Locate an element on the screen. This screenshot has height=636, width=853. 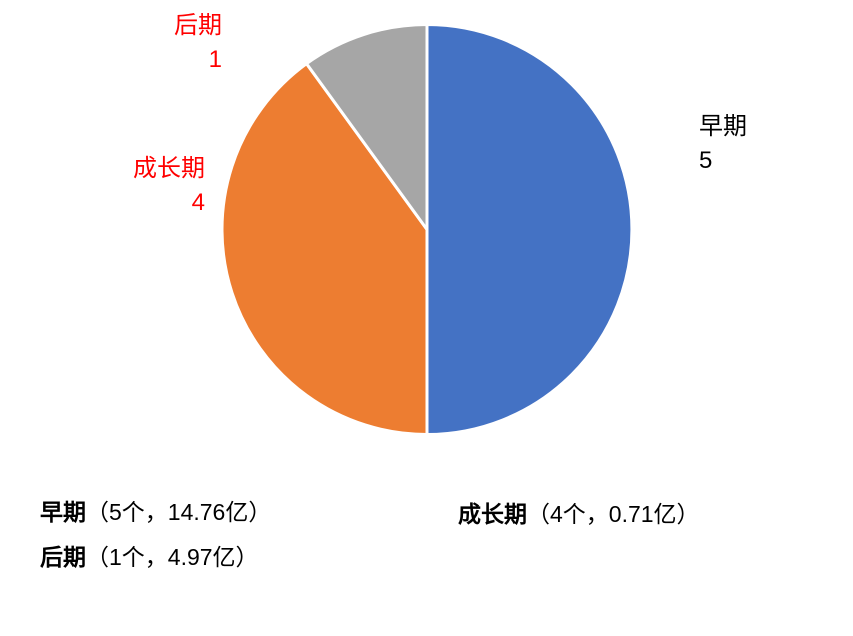
annotation-growth-label: 成长期 is located at coordinates (492, 514).